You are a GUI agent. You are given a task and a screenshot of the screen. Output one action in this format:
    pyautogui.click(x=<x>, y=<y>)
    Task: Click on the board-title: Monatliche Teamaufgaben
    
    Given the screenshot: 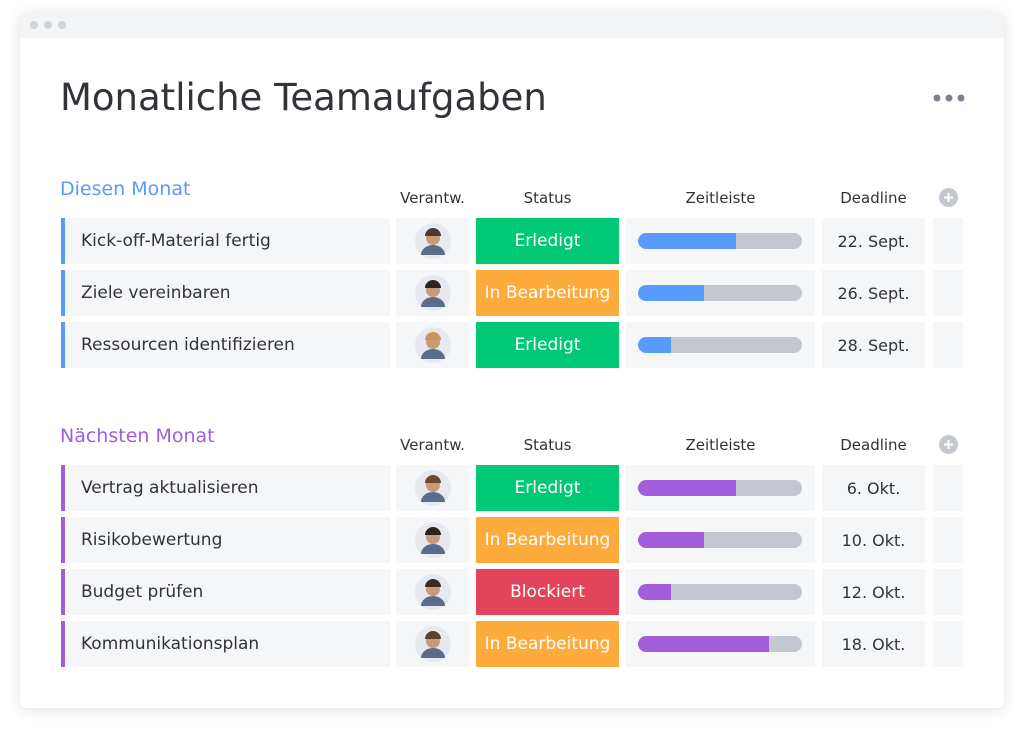 What is the action you would take?
    pyautogui.click(x=303, y=97)
    